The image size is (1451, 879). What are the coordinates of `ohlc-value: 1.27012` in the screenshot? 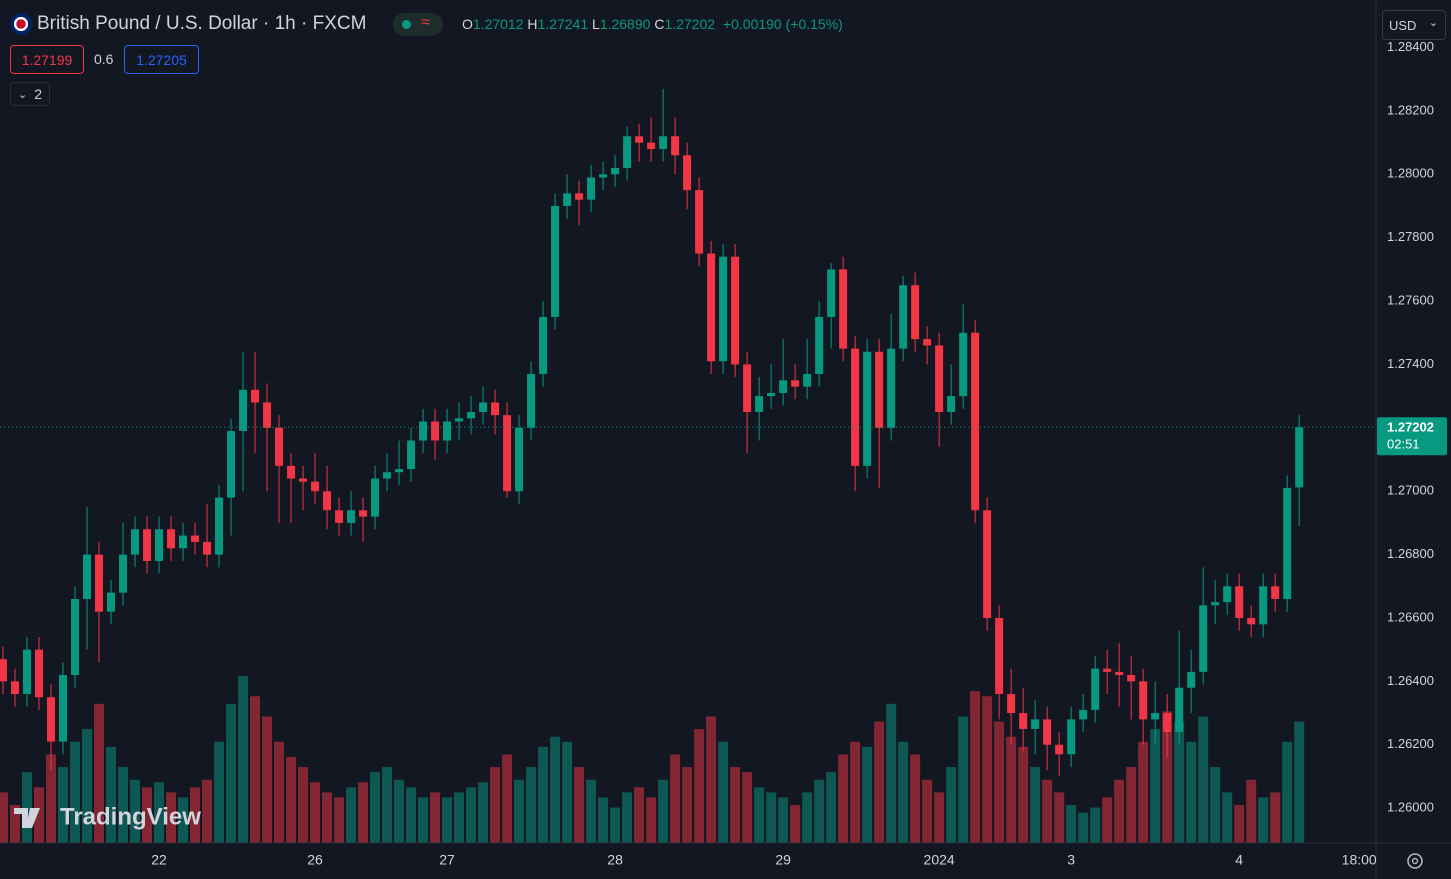 It's located at (498, 24).